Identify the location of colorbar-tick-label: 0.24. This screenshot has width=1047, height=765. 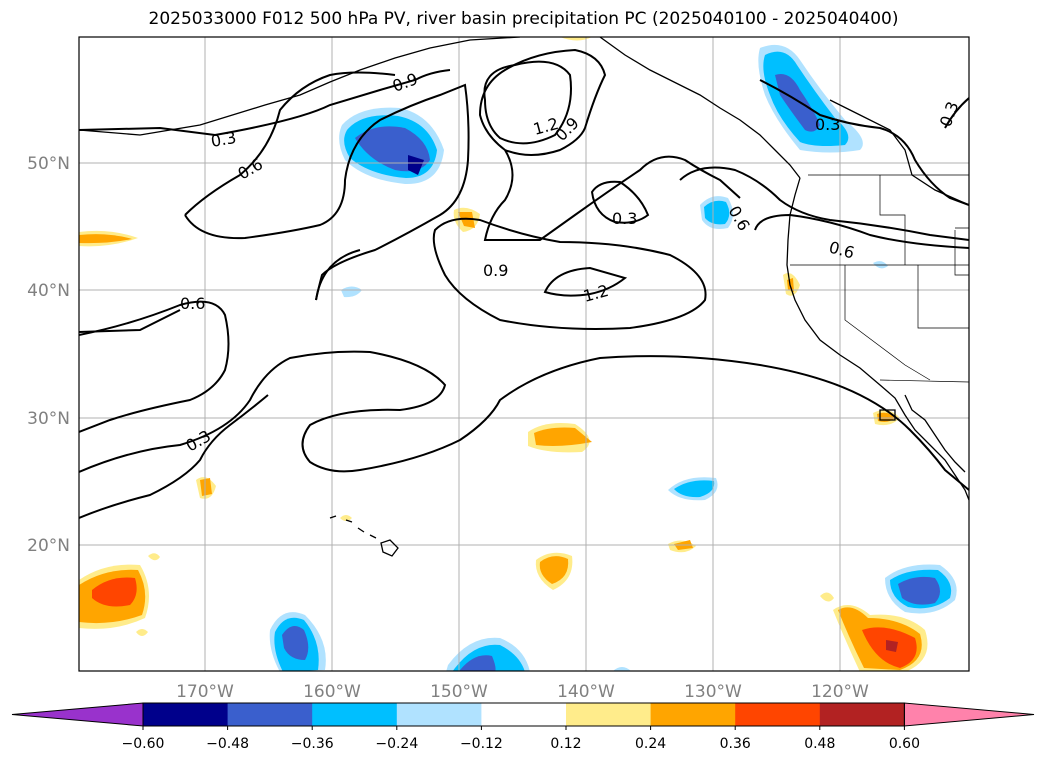
(650, 744).